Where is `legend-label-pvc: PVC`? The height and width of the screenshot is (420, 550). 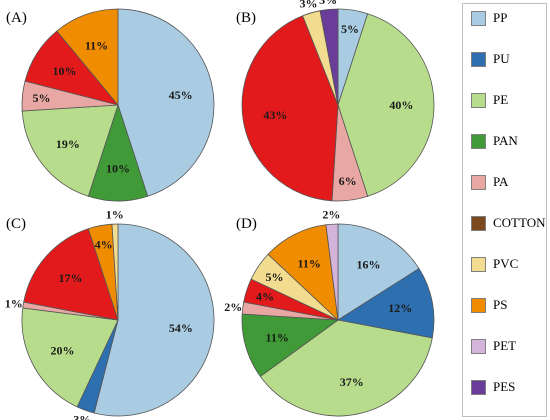 legend-label-pvc: PVC is located at coordinates (506, 263).